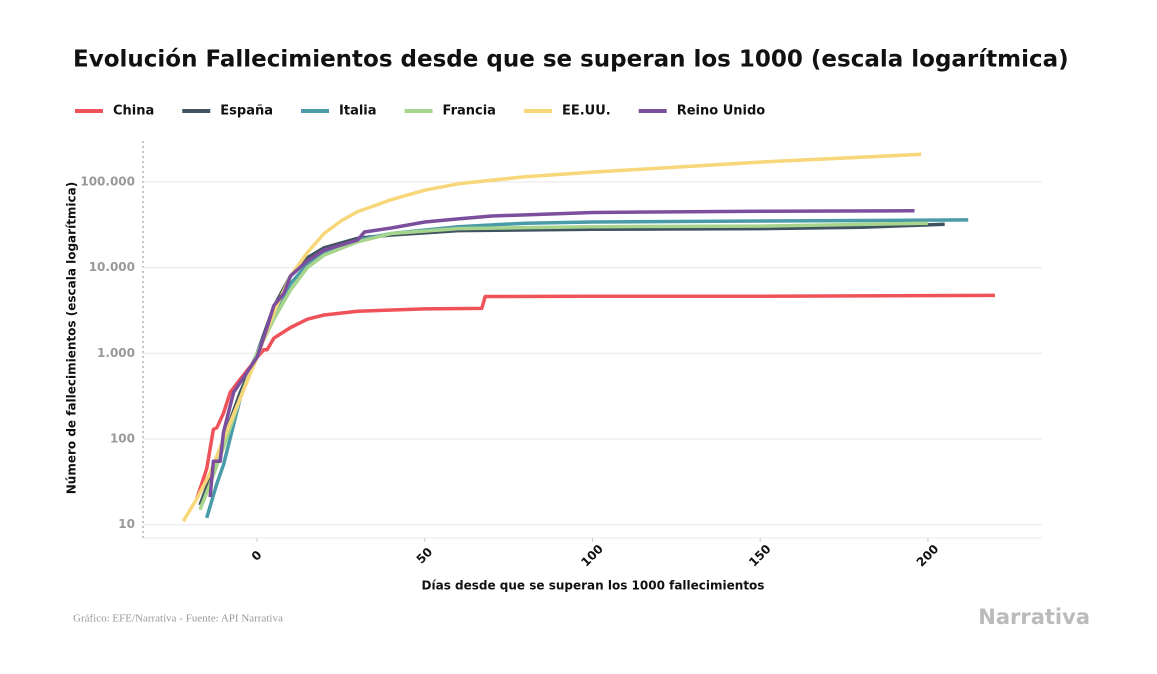  I want to click on x-tick-label: 100, so click(592, 556).